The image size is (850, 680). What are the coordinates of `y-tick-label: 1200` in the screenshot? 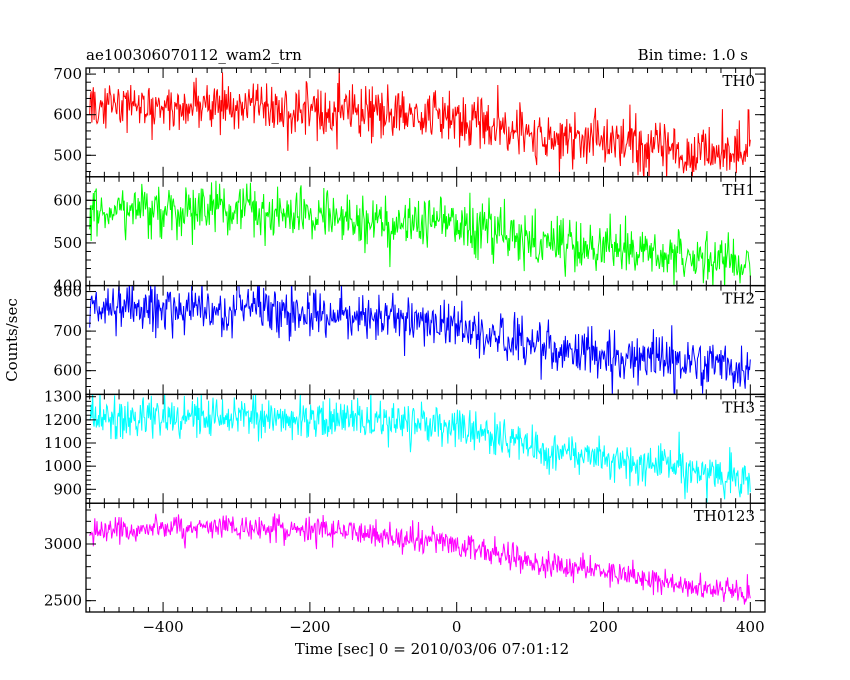 It's located at (63, 420).